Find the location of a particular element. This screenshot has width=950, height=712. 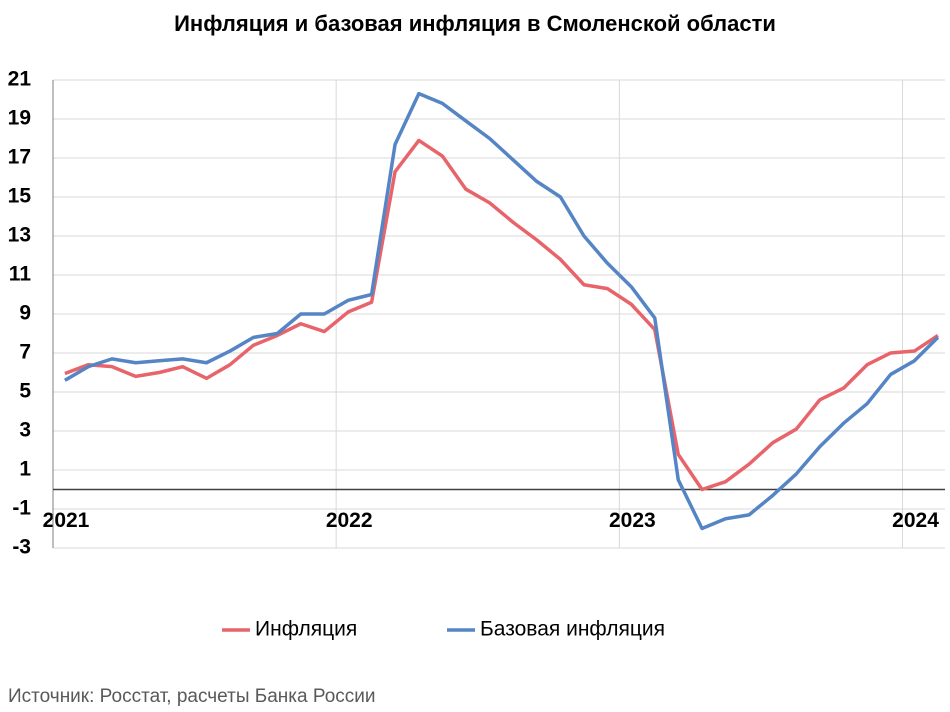

y-tick-label: 7 is located at coordinates (25, 352).